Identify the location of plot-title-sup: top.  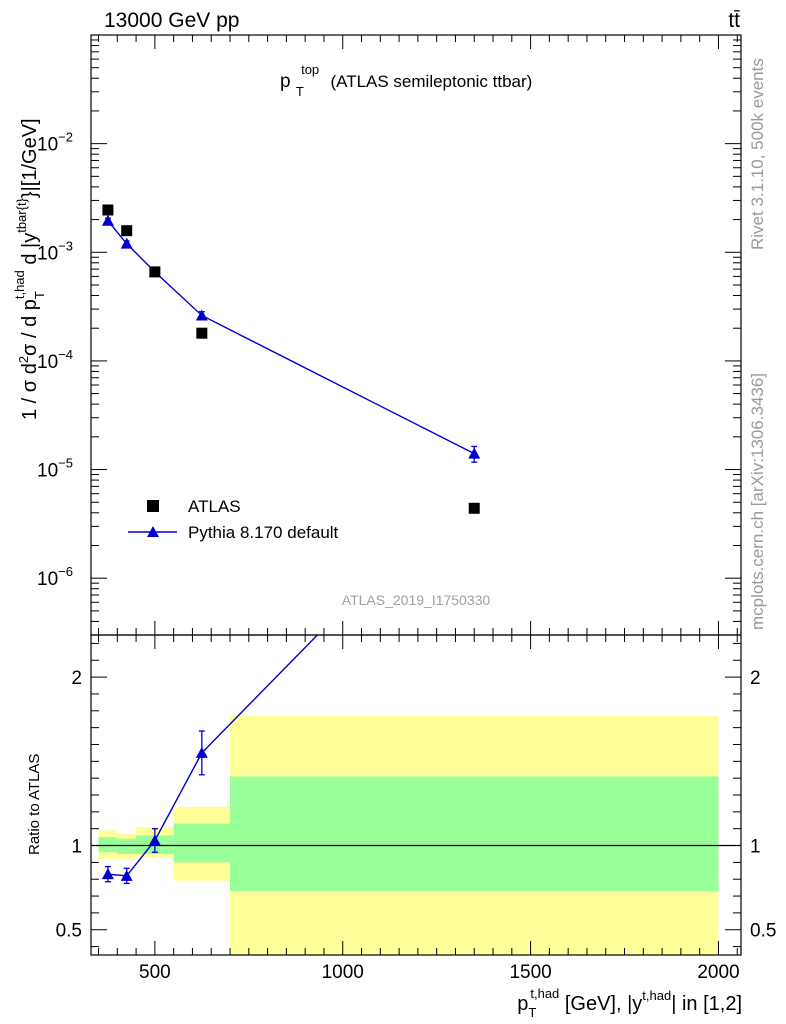
(310, 69).